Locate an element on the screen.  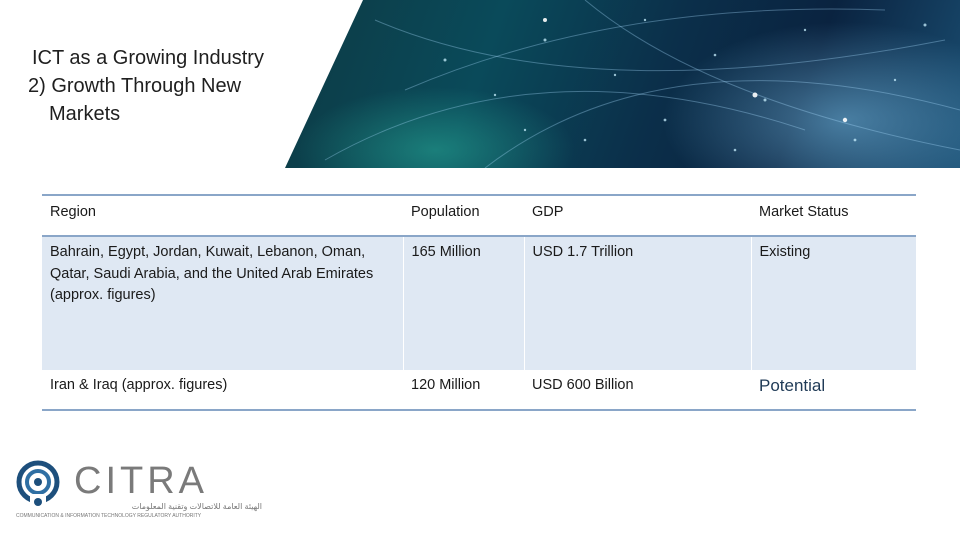
table-header-row: Region Population GDP Market Status is located at coordinates (479, 215).